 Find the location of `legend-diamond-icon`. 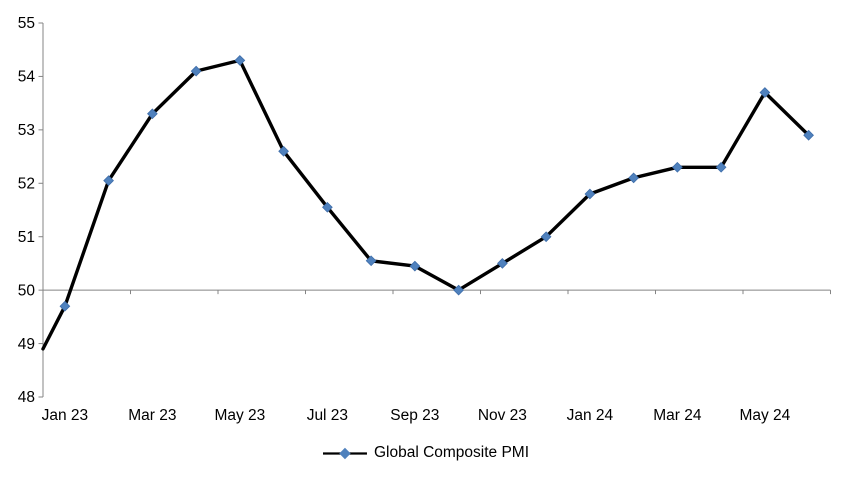

legend-diamond-icon is located at coordinates (345, 453).